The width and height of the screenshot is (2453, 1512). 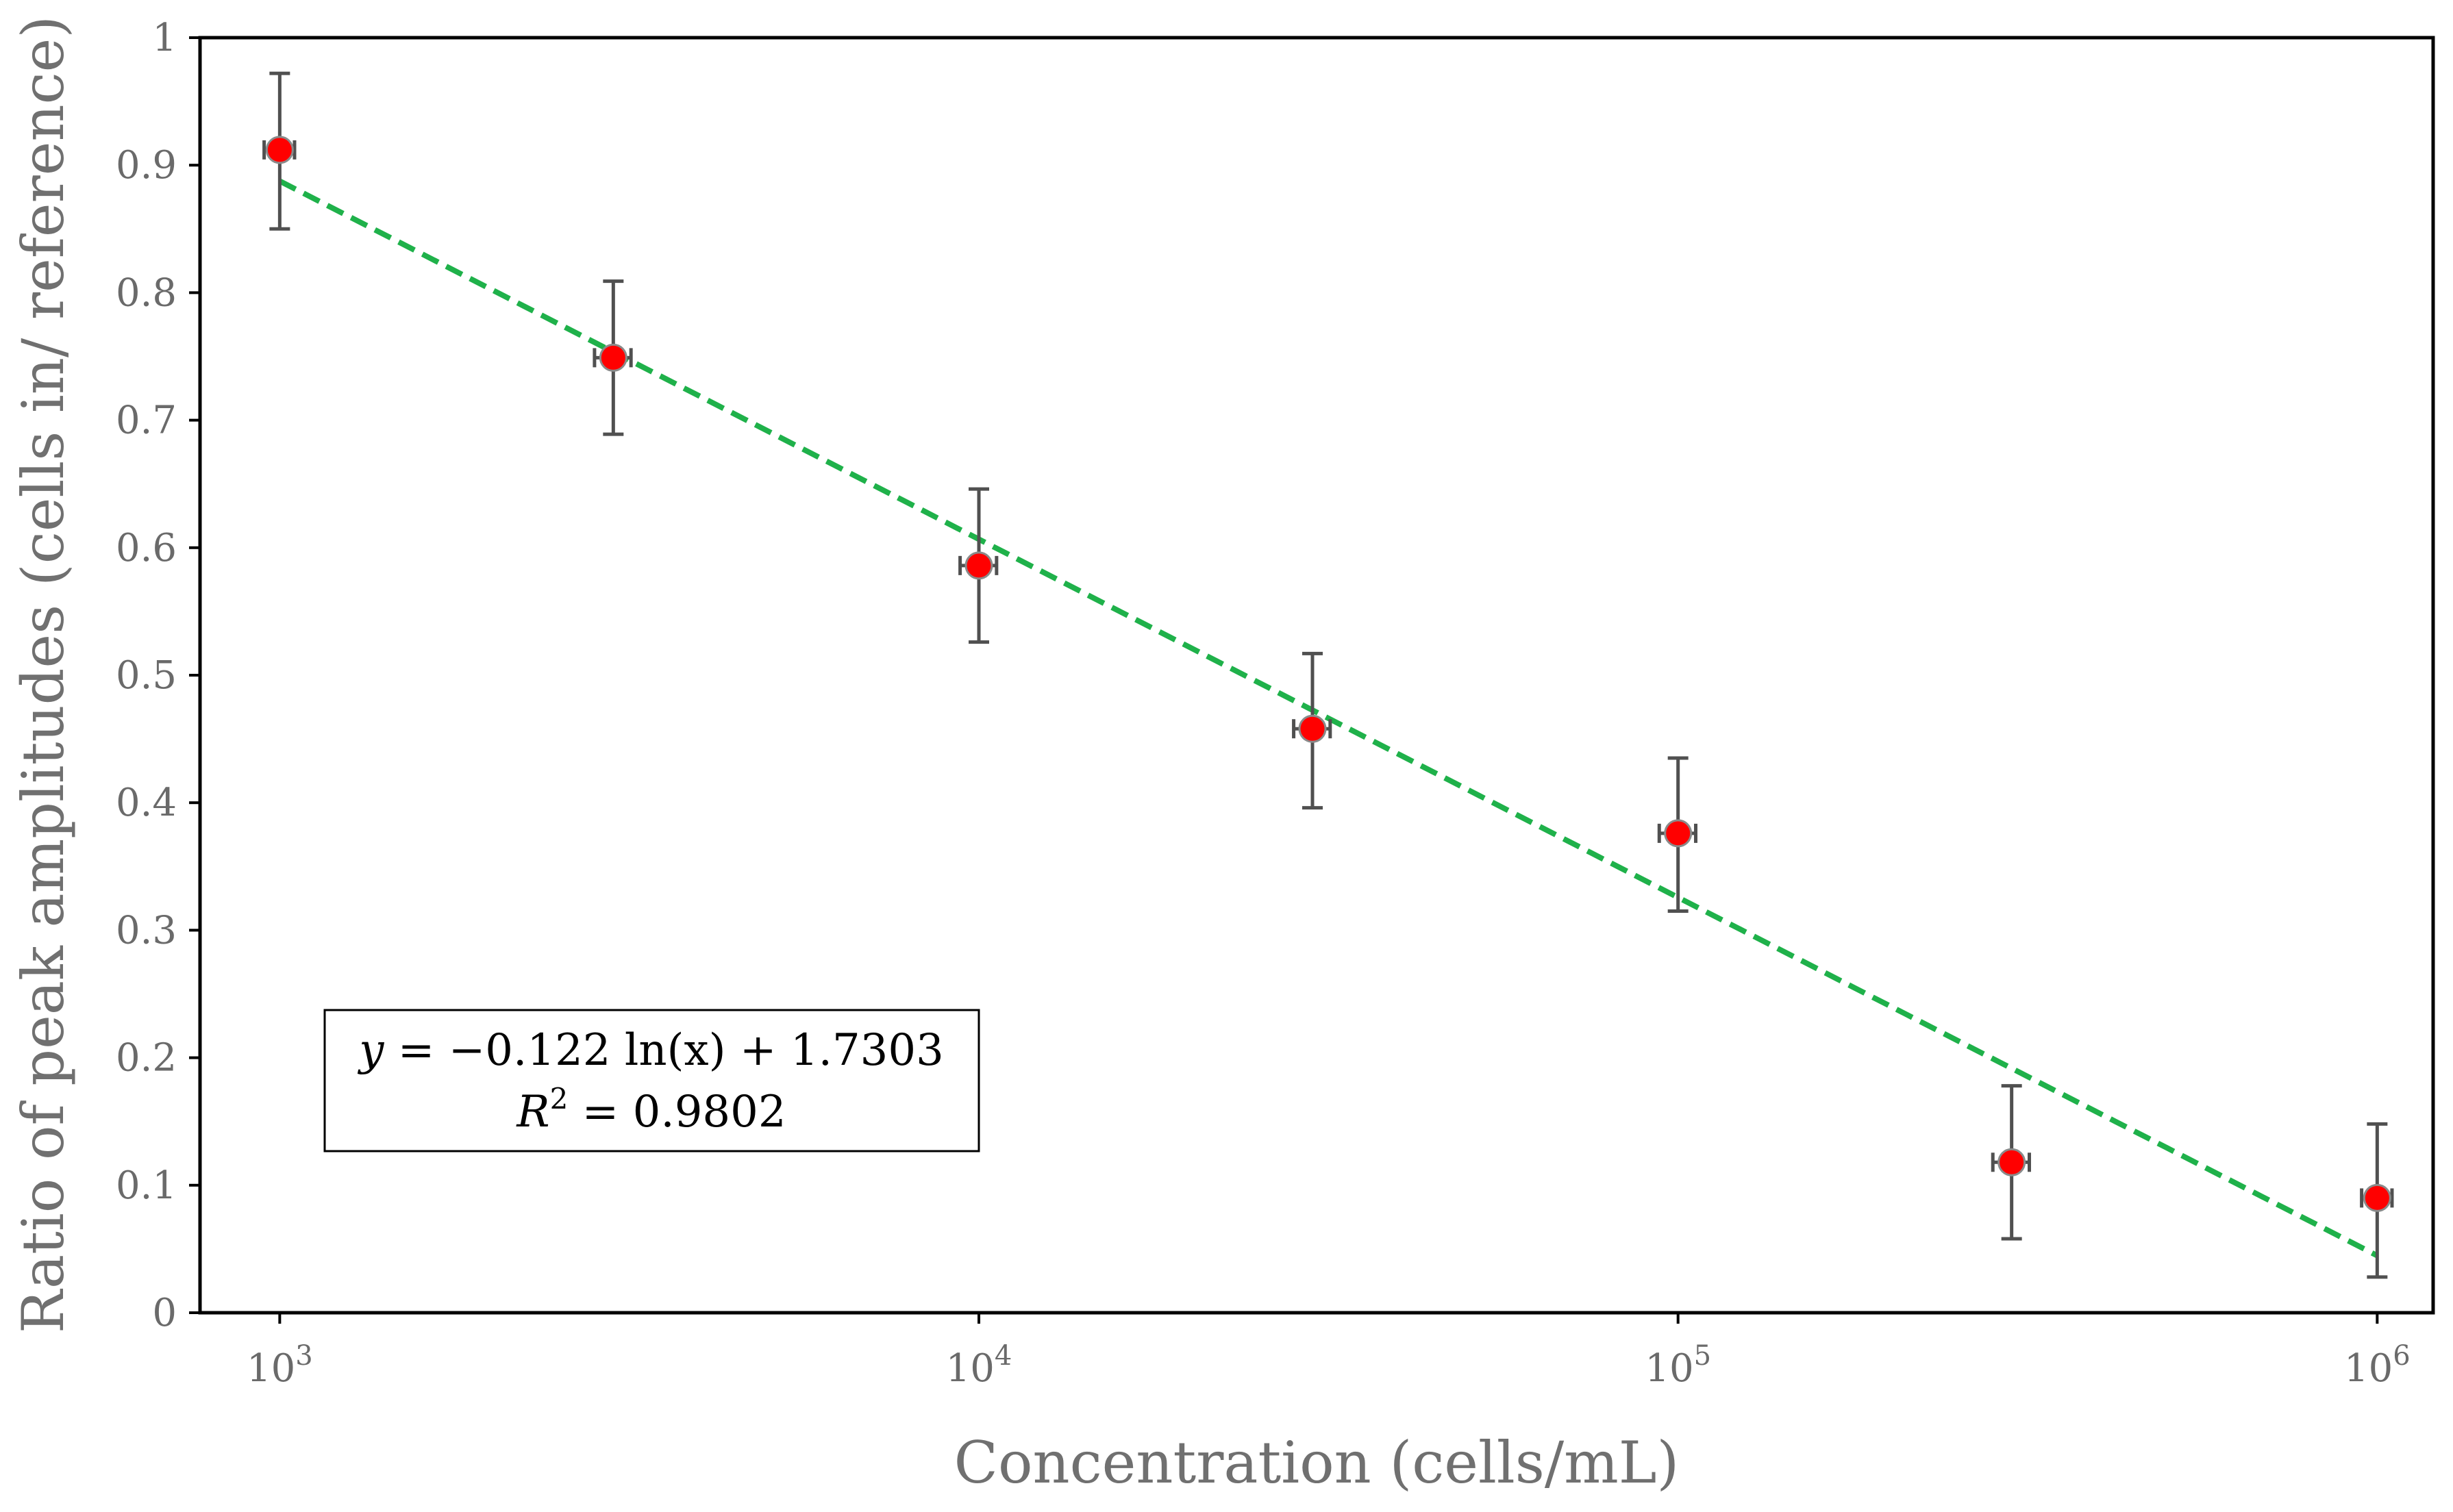 I want to click on r2-body: = 0.9802, so click(x=677, y=1112).